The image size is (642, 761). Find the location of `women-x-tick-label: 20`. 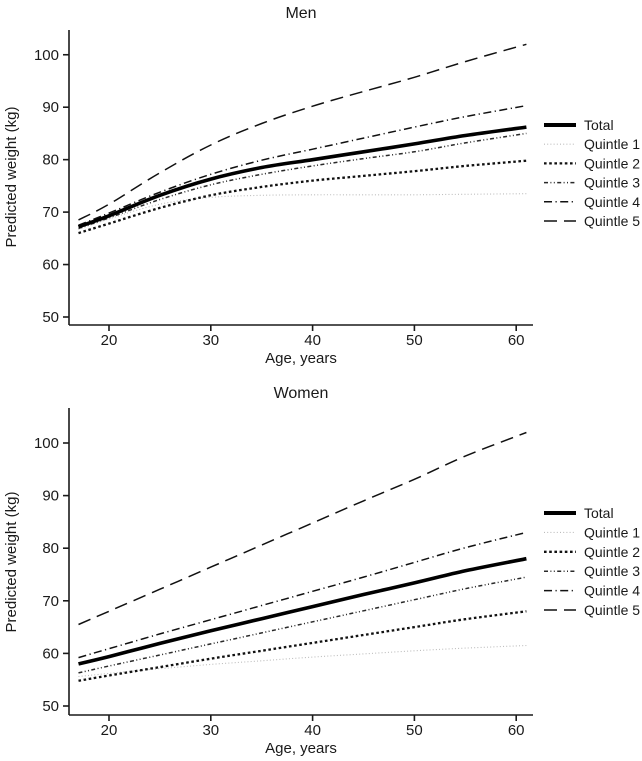

women-x-tick-label: 20 is located at coordinates (109, 730).